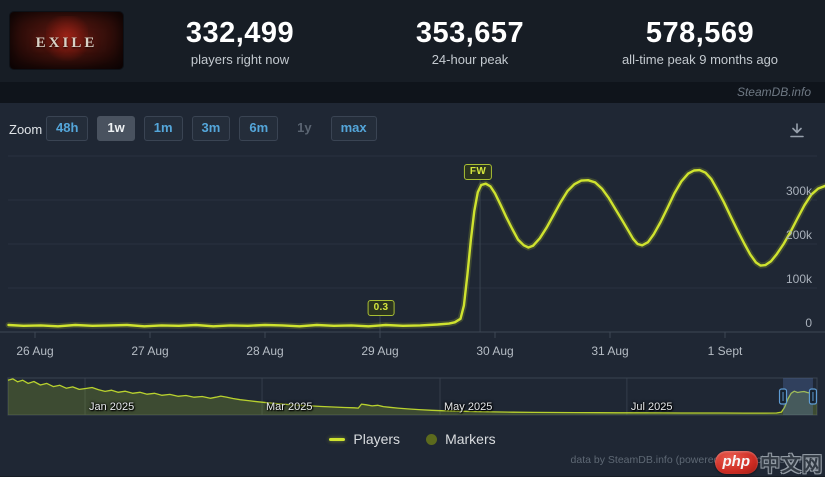 The height and width of the screenshot is (477, 825). I want to click on x-tick-28-aug: 28 Aug, so click(265, 351).